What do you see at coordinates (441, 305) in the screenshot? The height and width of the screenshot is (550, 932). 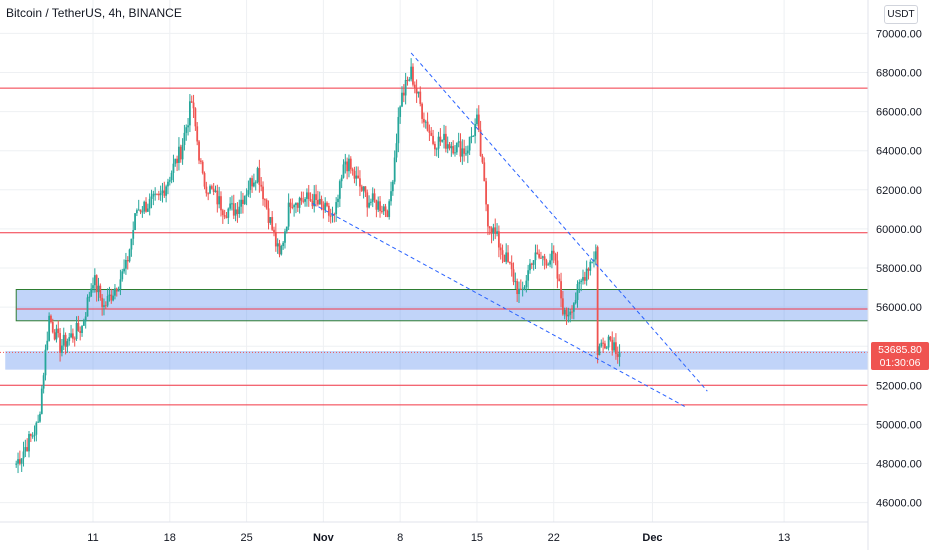 I see `support-zone` at bounding box center [441, 305].